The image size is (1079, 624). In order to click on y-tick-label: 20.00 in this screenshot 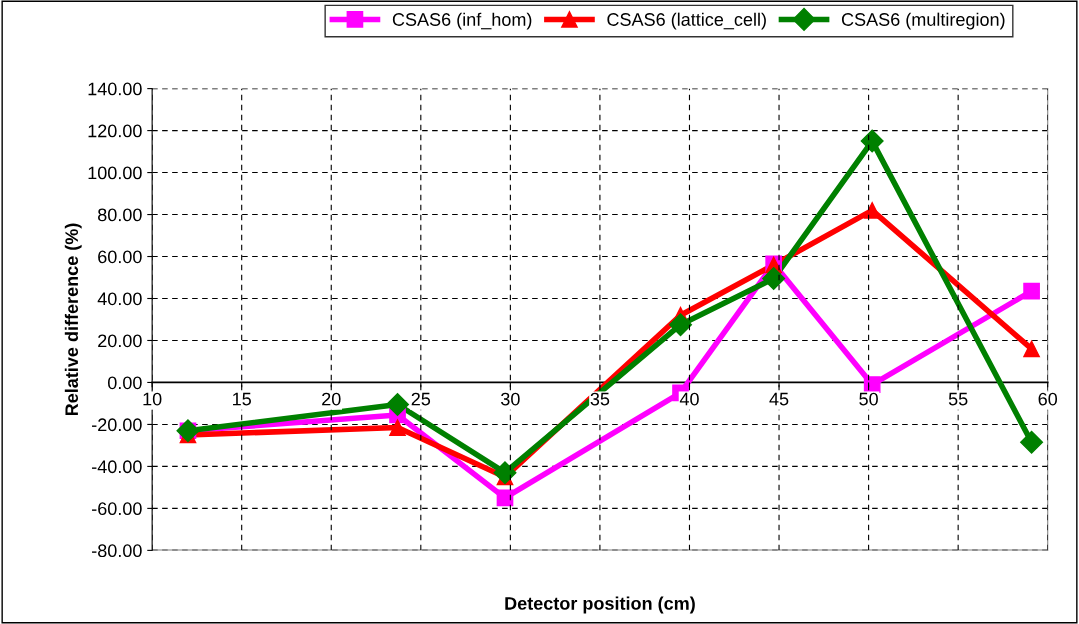, I will do `click(120, 341)`.